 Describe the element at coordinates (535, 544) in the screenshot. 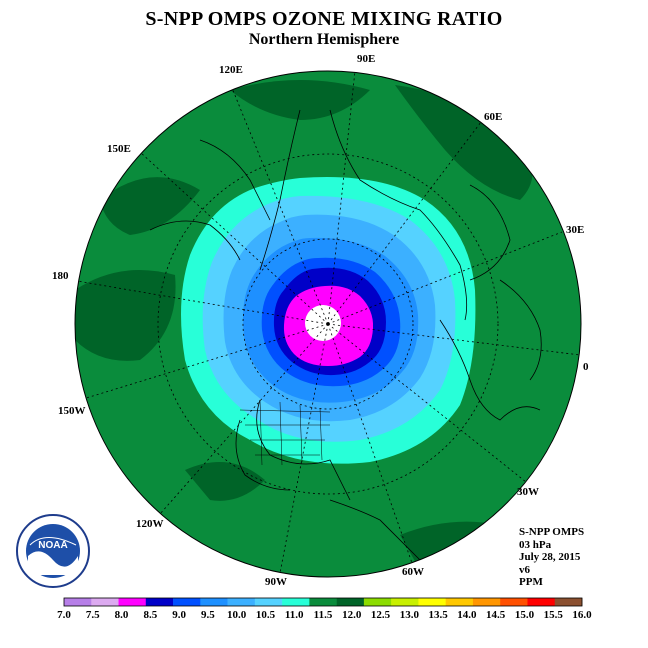

I see `info-level: 03 hPa` at that location.